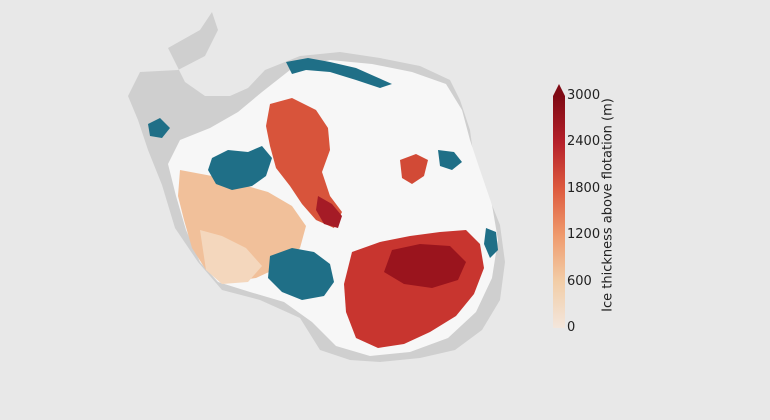 The image size is (770, 420). I want to click on colorbar-tick-label: 2400, so click(584, 142).